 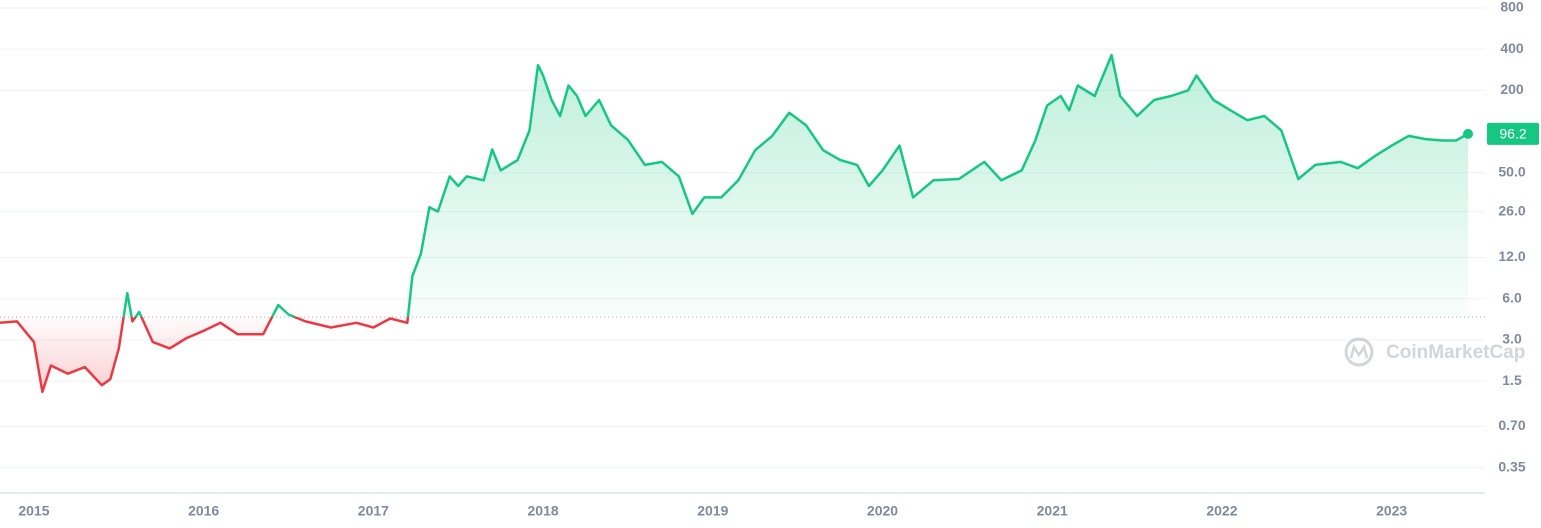 I want to click on watermark, so click(x=1359, y=352).